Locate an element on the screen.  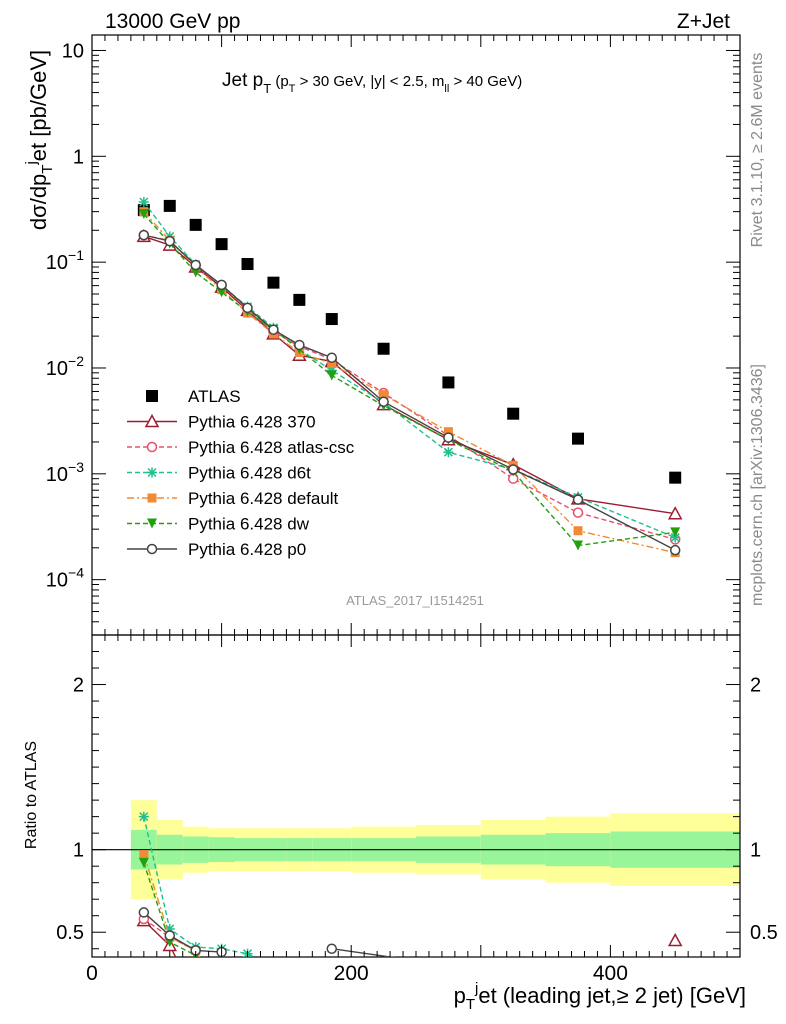
analysis-tag: ATLAS_2017_I1514251 is located at coordinates (415, 600).